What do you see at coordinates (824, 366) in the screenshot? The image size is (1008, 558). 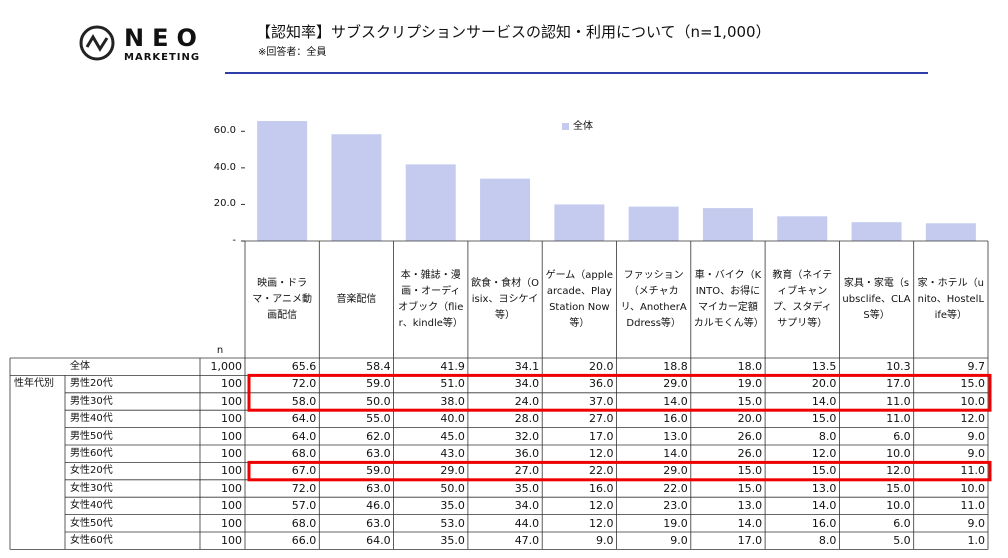 I see `cell: 13.5` at bounding box center [824, 366].